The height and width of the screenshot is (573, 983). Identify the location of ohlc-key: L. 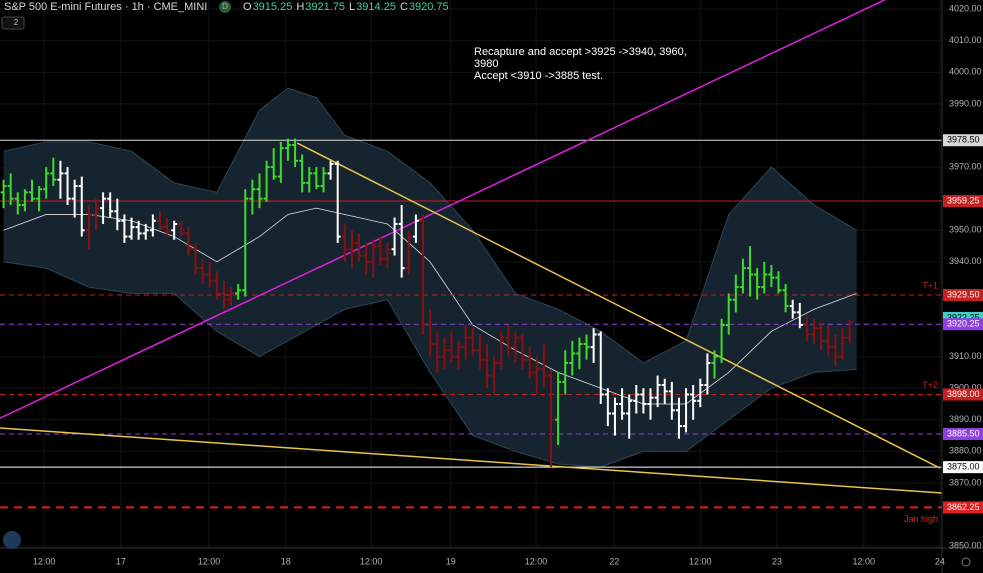
(352, 7).